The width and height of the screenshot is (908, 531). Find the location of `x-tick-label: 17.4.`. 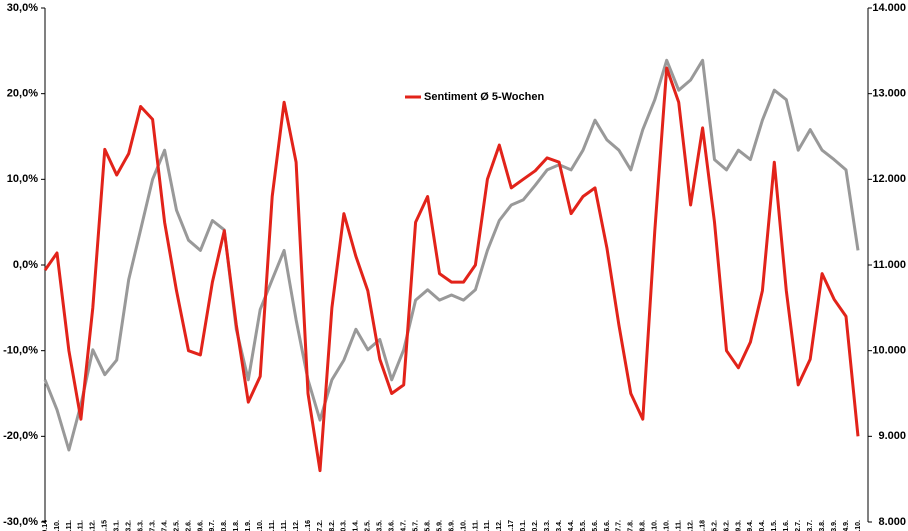

x-tick-label: 17.4. is located at coordinates (164, 525).